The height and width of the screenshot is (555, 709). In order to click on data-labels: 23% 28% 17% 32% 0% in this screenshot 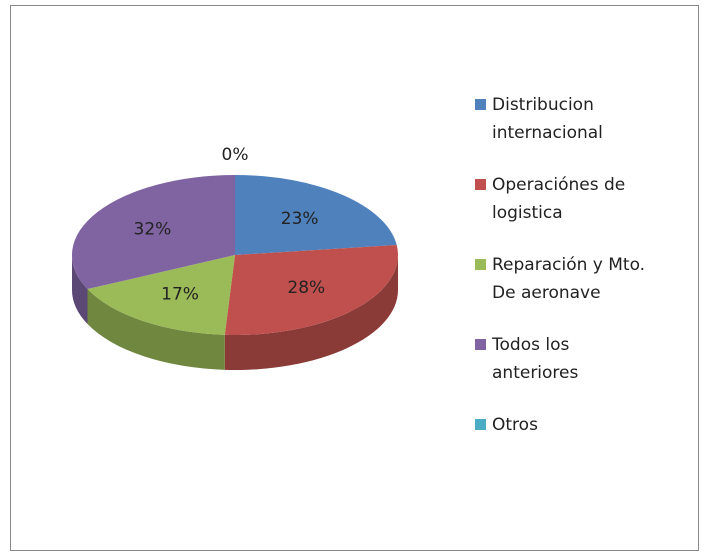, I will do `click(230, 225)`.